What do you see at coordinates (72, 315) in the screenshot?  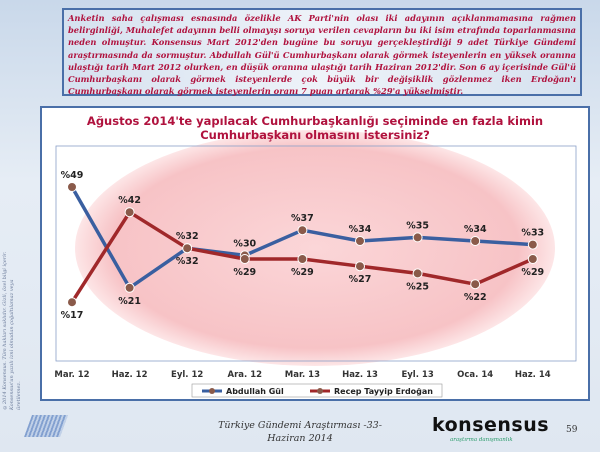 I see `data-label: %17` at bounding box center [72, 315].